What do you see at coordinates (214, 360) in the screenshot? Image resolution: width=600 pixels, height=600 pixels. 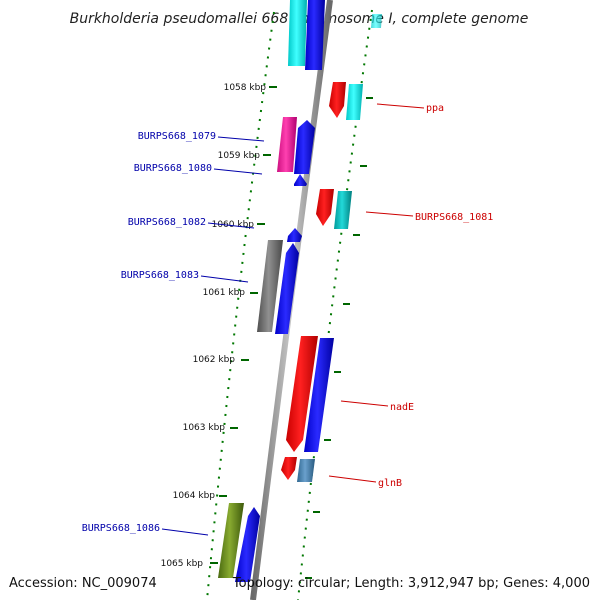 I see `tick-label: 1062 kbp` at bounding box center [214, 360].